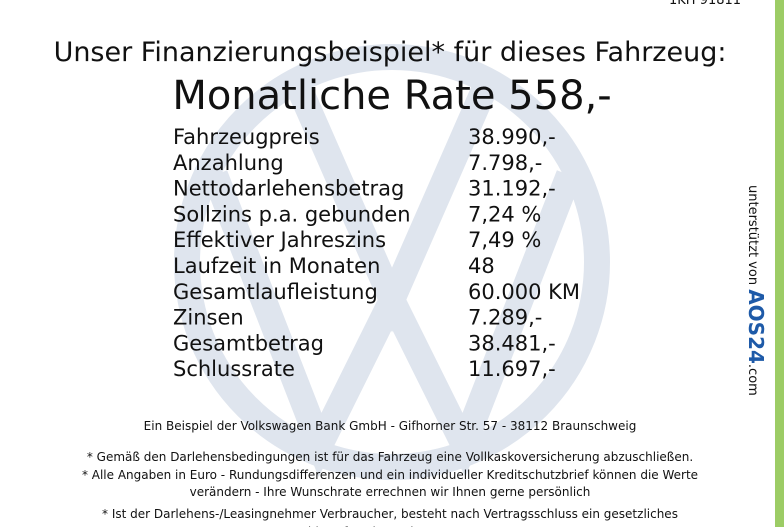  I want to click on row-label: Gesamtlaufleistung, so click(275, 292).